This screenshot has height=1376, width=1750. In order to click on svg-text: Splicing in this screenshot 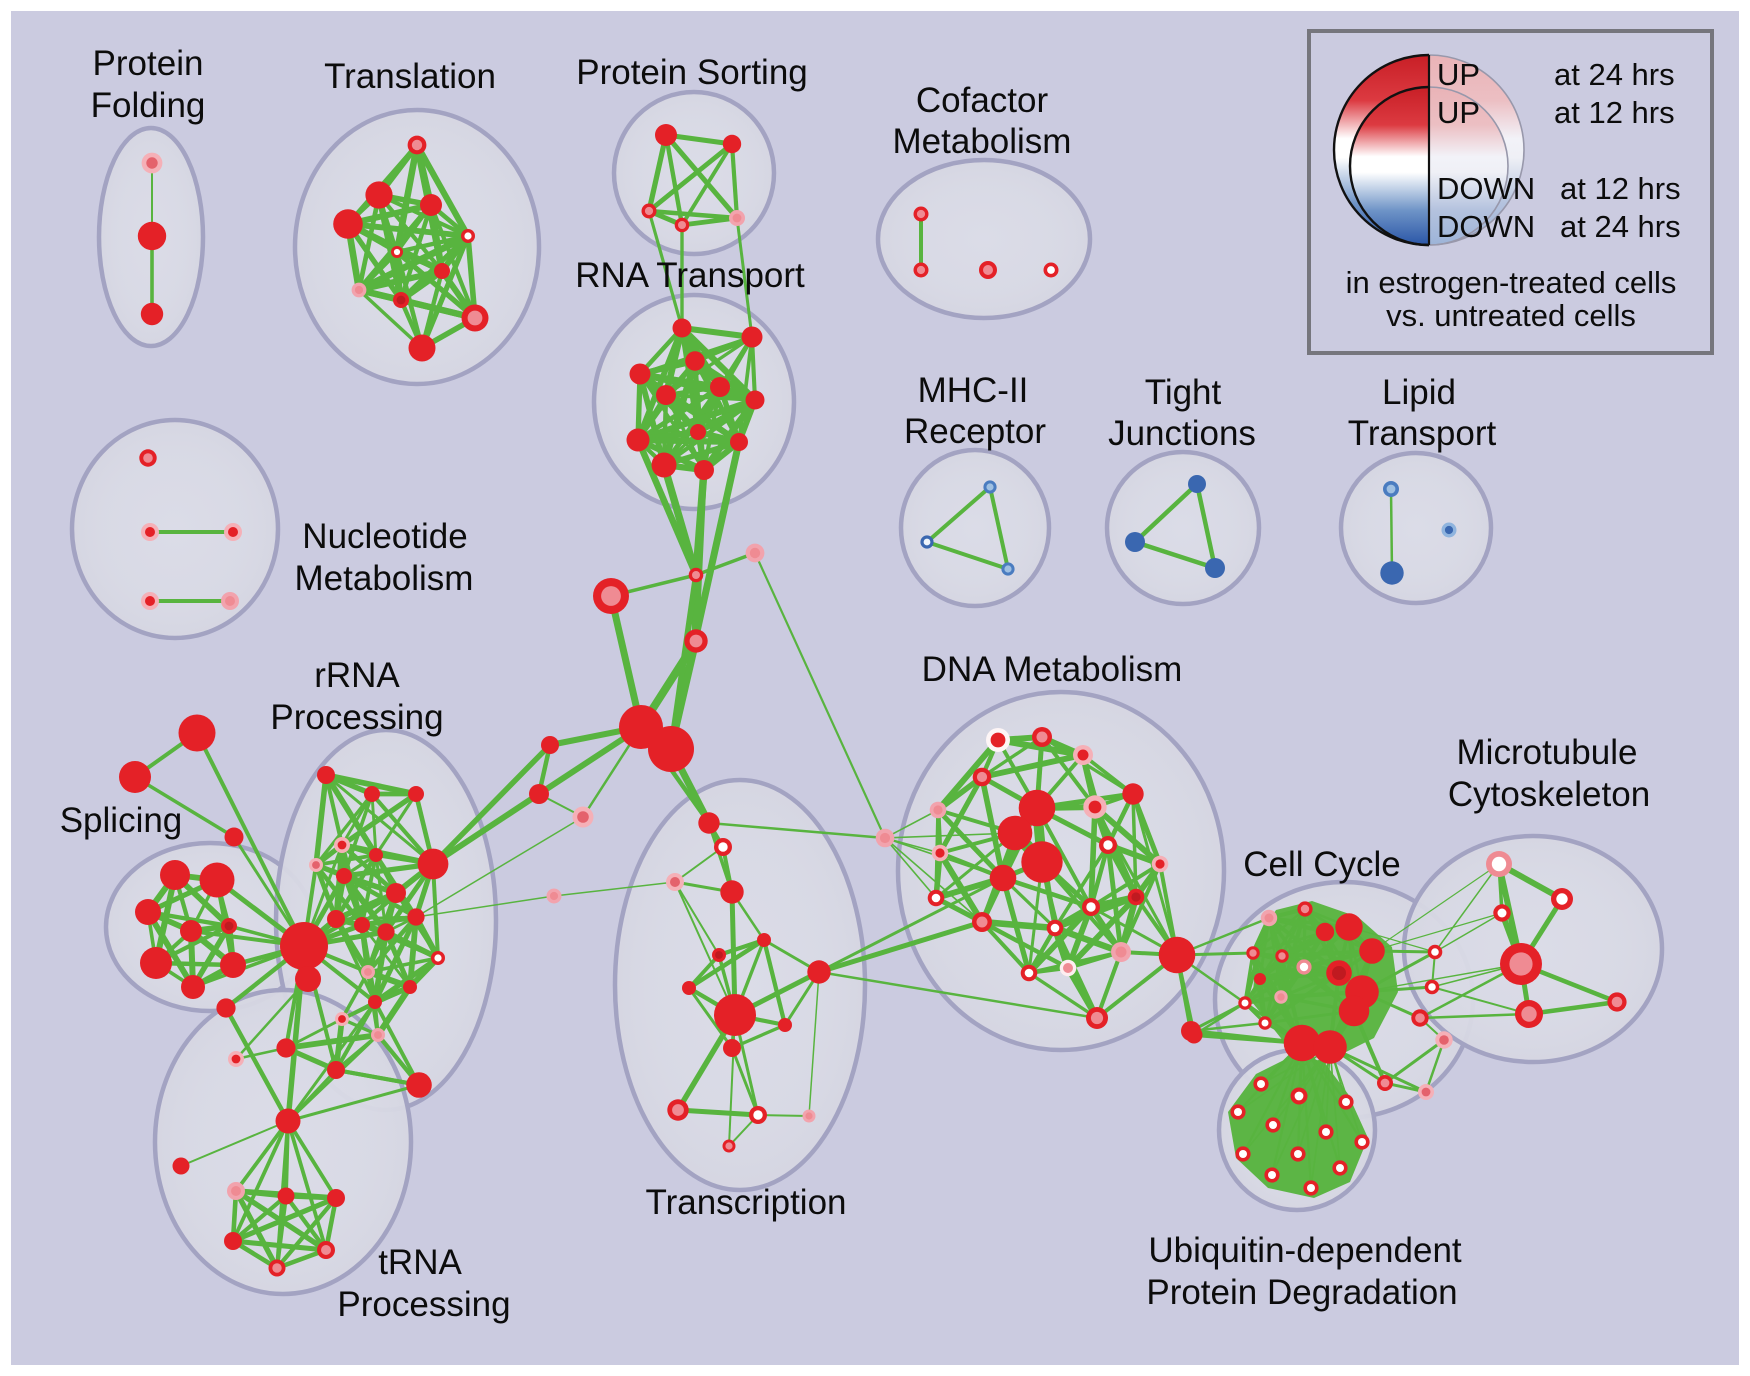, I will do `click(121, 820)`.